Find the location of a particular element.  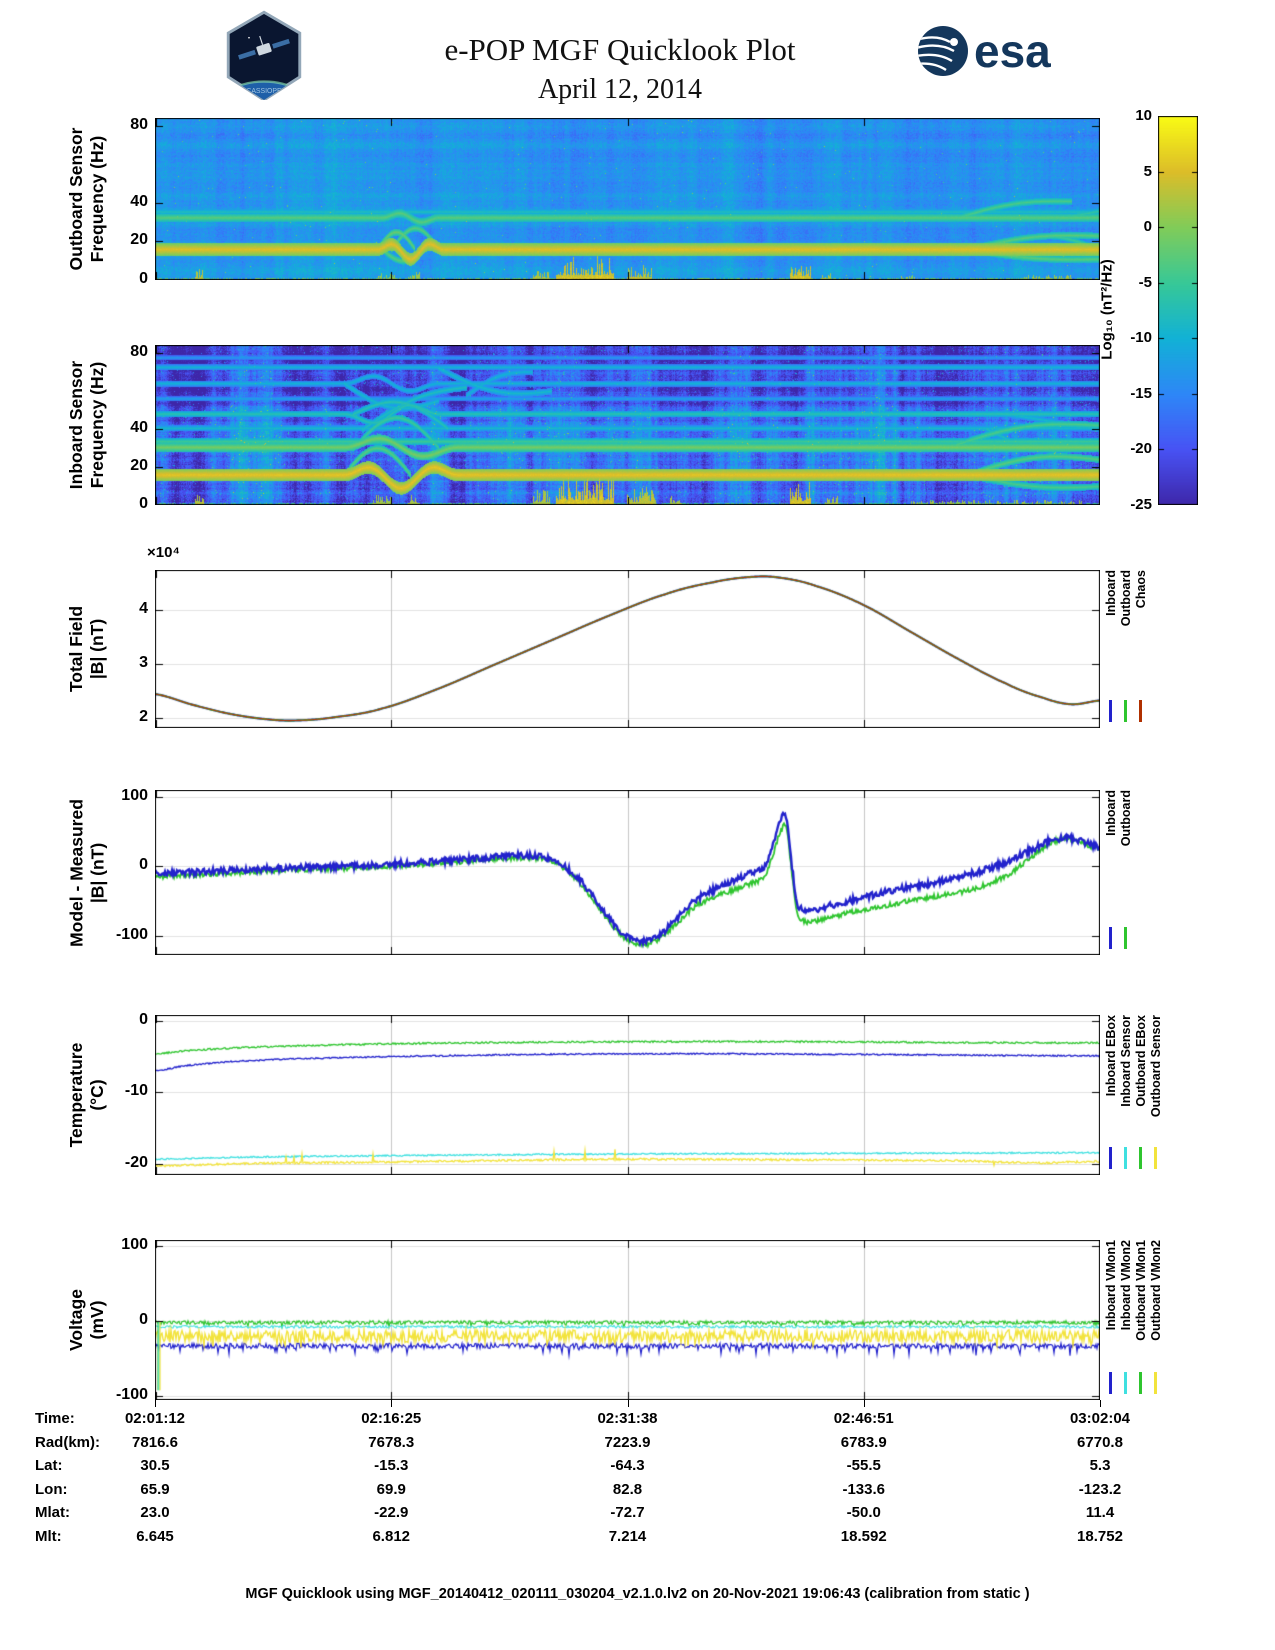

ephemeris-value: 7678.3 is located at coordinates (391, 1442).